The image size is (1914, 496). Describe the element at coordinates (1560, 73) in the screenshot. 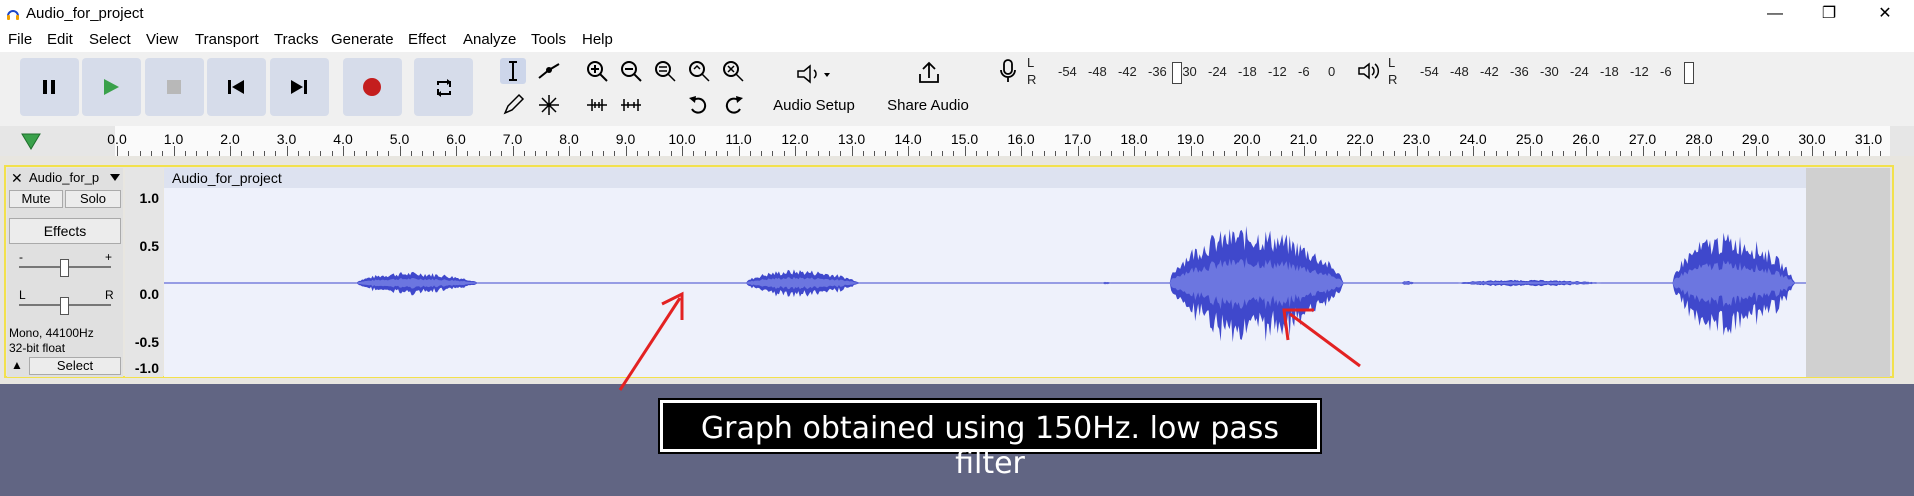

I see `playback-meter: -54 -48 -42 -36 -30 -24 -18 -12 -6` at that location.